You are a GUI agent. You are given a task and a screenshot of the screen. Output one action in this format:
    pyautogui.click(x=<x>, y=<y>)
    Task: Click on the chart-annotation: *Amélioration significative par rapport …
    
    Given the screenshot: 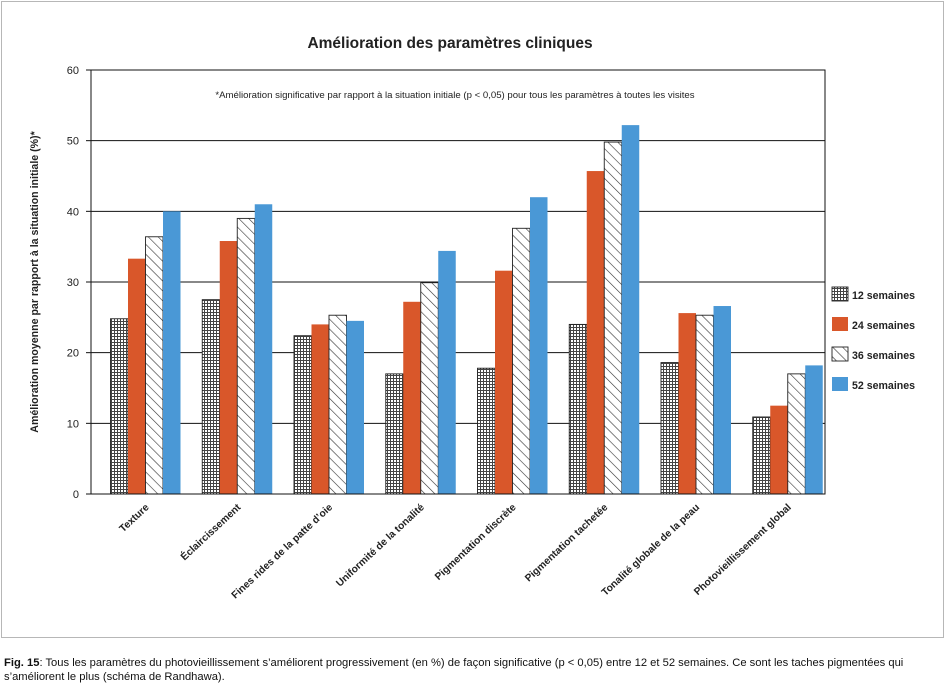 What is the action you would take?
    pyautogui.click(x=454, y=95)
    